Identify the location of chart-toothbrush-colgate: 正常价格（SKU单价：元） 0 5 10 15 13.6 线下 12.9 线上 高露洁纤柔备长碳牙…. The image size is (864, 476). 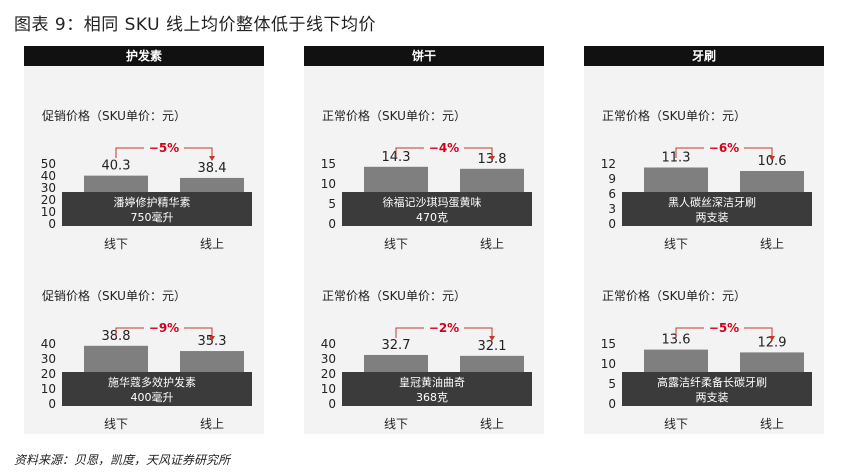
(706, 359).